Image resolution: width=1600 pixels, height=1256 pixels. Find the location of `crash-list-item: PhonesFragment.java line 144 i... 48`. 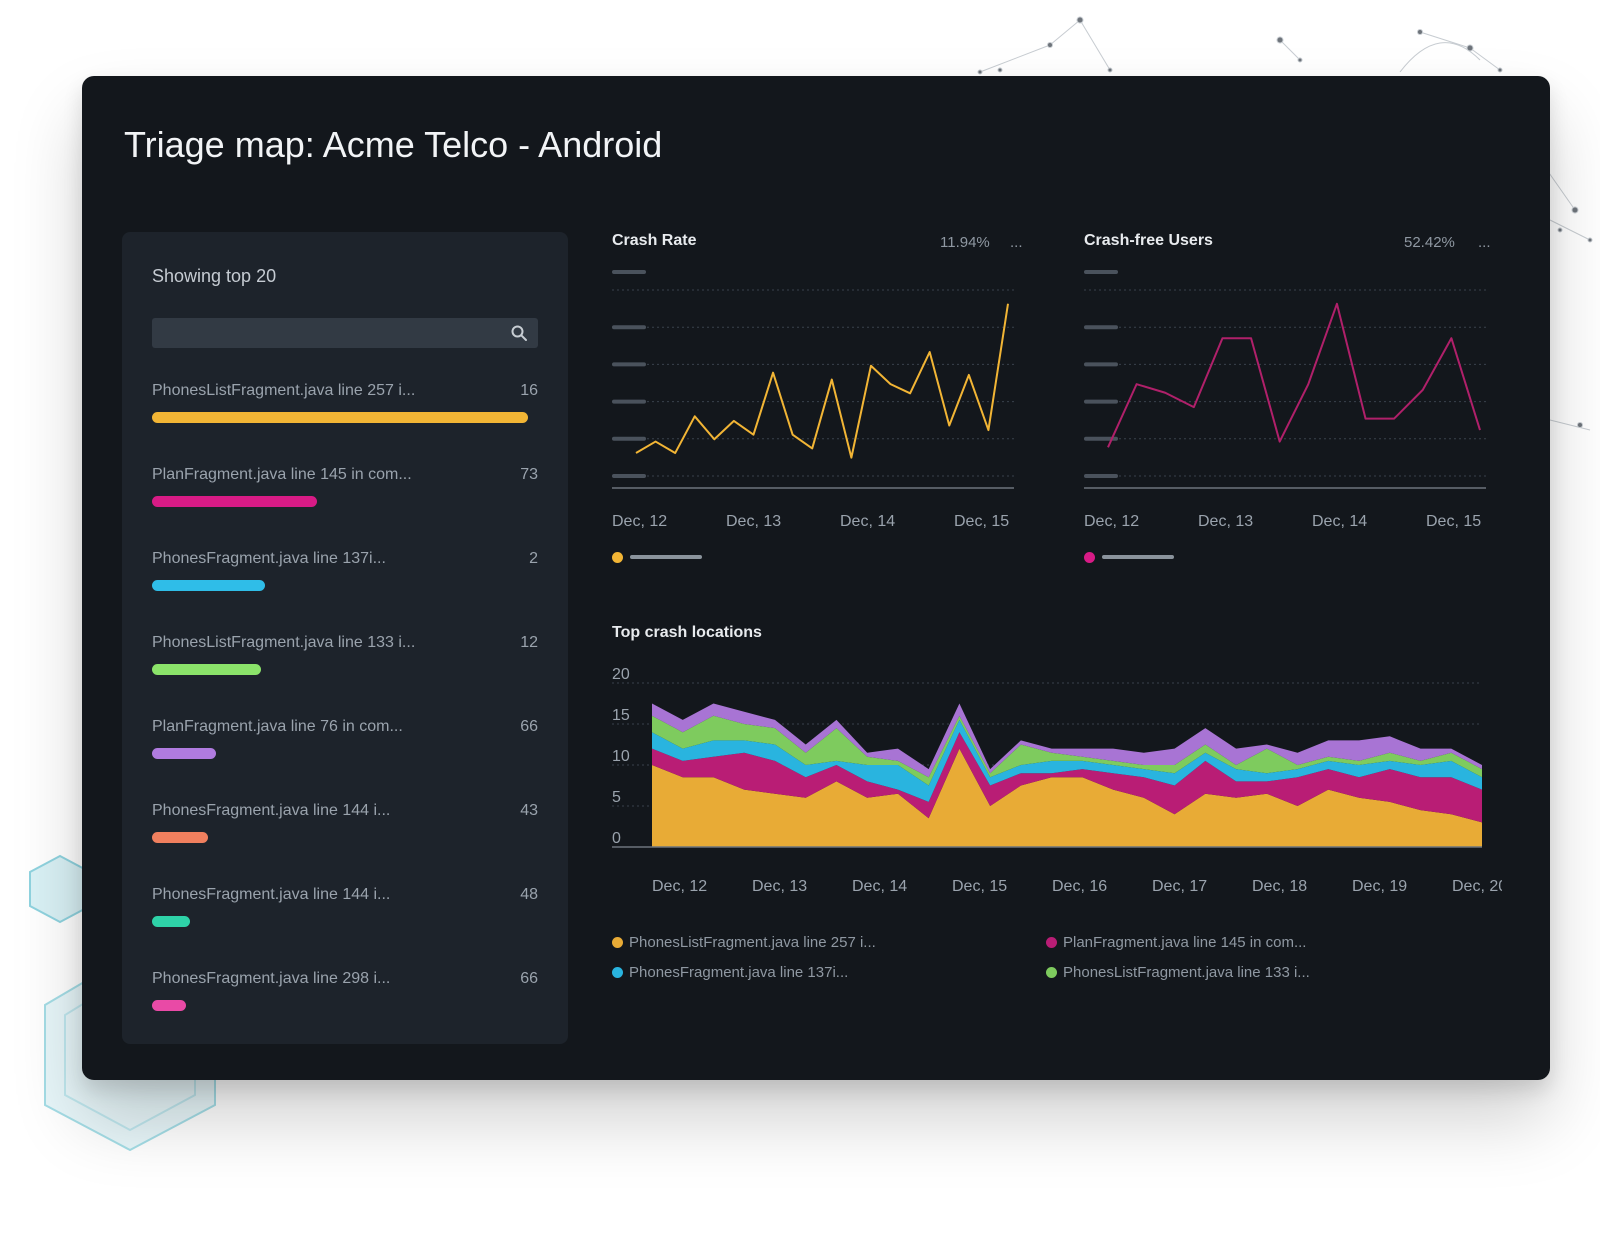

crash-list-item: PhonesFragment.java line 144 i... 48 is located at coordinates (345, 928).